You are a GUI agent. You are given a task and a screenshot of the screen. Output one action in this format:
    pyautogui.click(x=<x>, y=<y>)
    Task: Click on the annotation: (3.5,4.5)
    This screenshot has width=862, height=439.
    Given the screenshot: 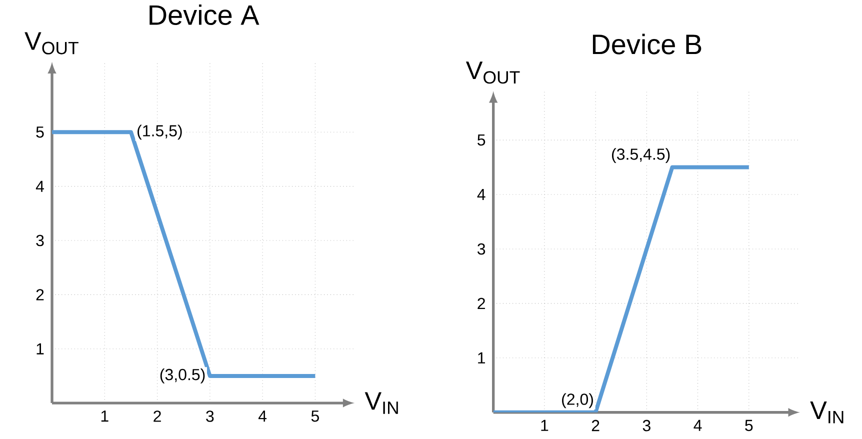 What is the action you would take?
    pyautogui.click(x=641, y=155)
    